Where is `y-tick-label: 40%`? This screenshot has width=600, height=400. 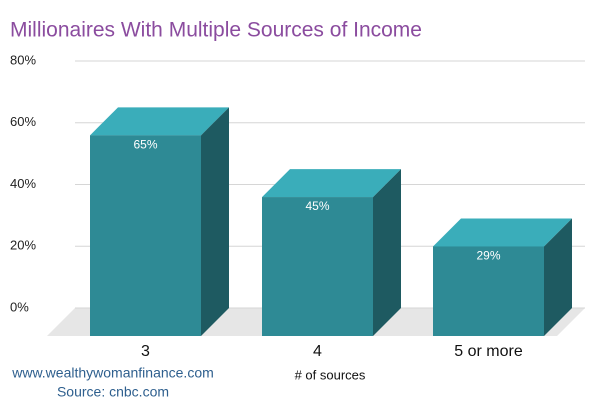 y-tick-label: 40% is located at coordinates (23, 183).